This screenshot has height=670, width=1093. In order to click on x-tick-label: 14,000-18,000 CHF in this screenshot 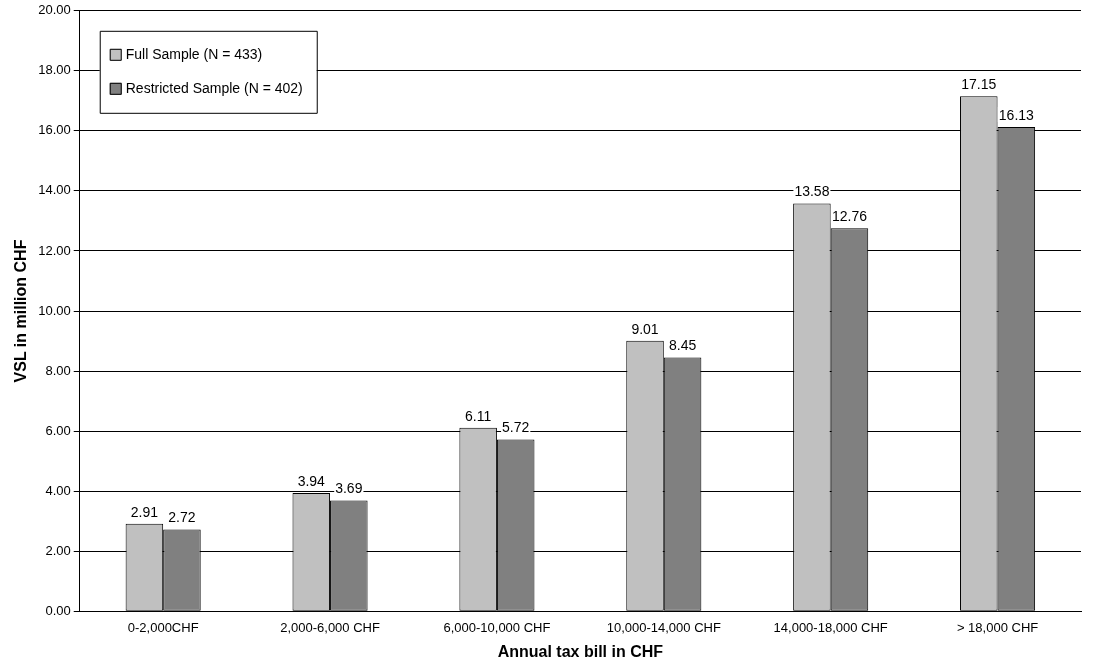, I will do `click(830, 627)`.